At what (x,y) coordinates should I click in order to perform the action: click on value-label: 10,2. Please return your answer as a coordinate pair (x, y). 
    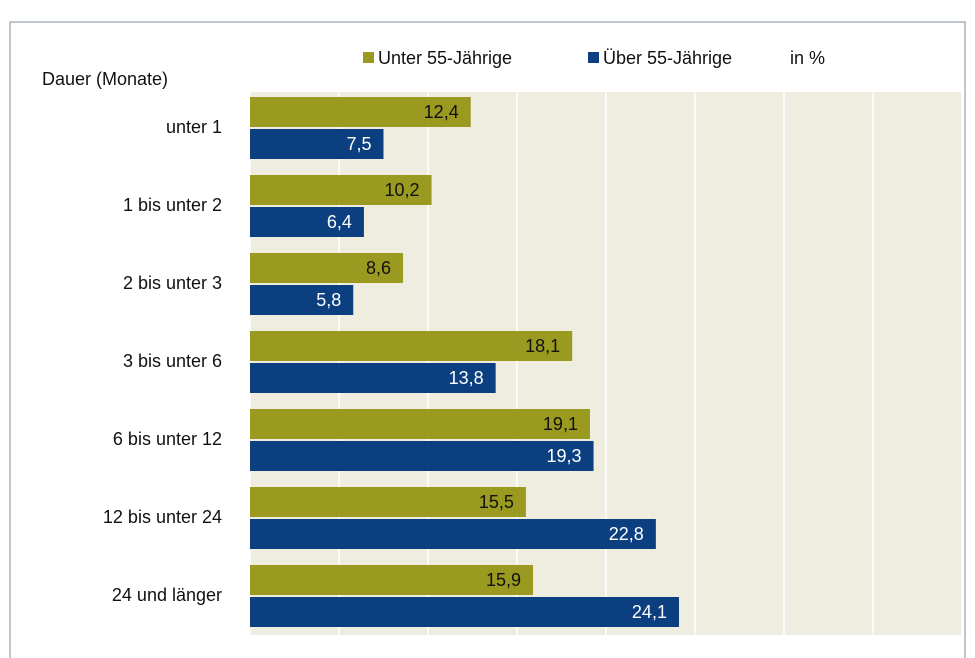
    Looking at the image, I should click on (402, 190).